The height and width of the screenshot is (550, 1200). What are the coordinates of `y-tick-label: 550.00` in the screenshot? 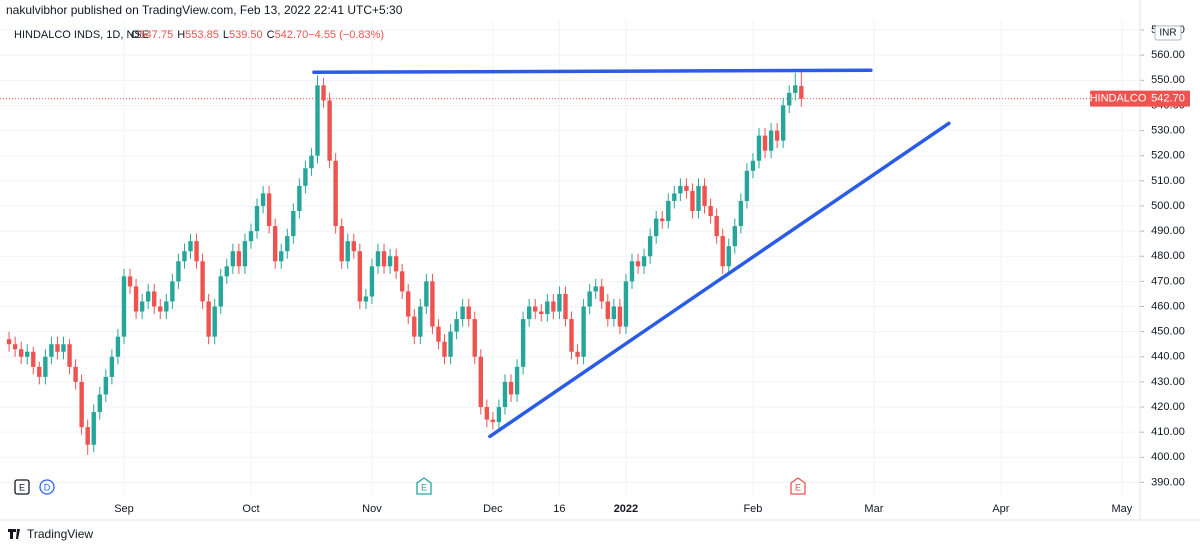 It's located at (1168, 80).